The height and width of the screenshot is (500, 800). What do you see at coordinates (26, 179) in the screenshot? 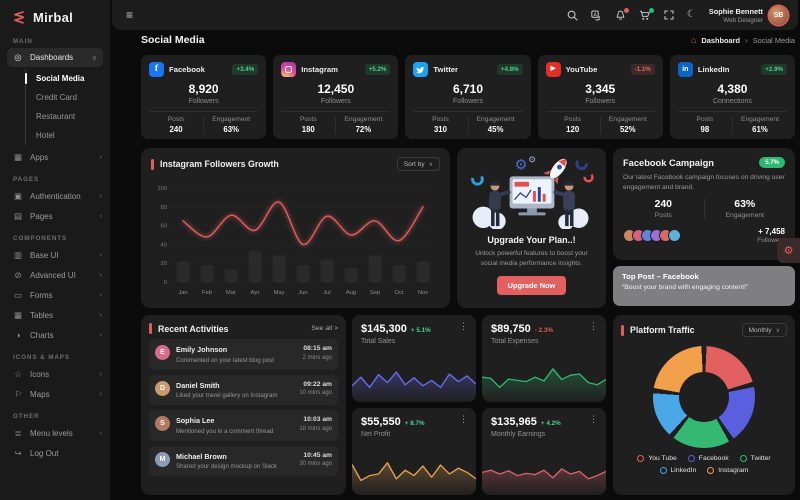
I see `sidebar-section-pages: PAGES` at bounding box center [26, 179].